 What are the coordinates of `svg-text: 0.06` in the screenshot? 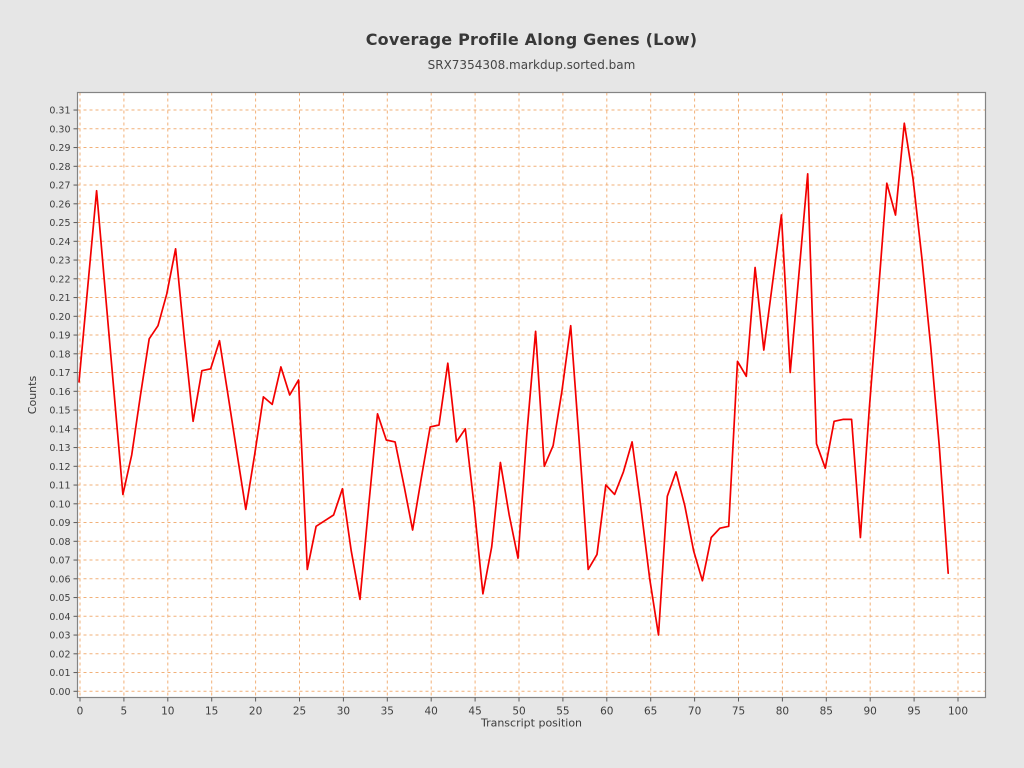 It's located at (59, 579).